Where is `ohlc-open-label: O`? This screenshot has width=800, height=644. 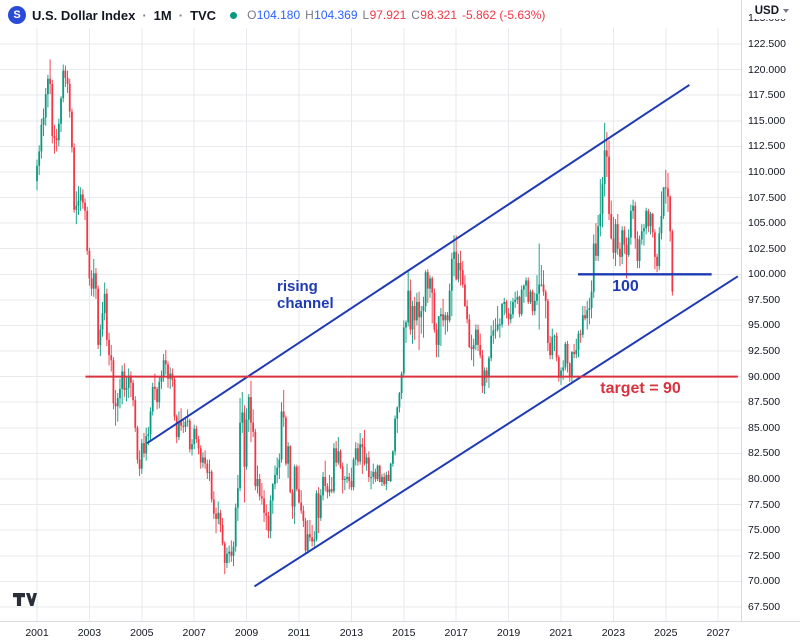
ohlc-open-label: O is located at coordinates (252, 15).